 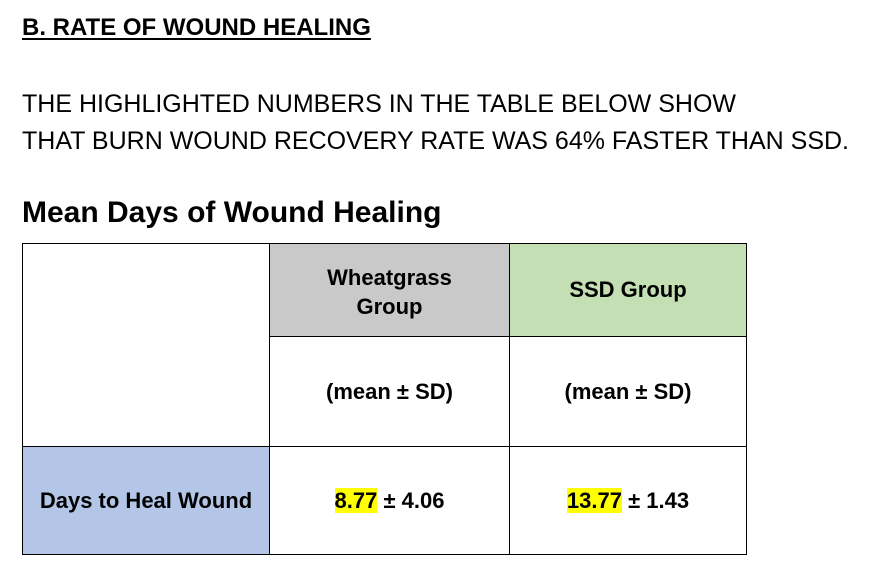 I want to click on subheader-ssd: (mean ± SD), so click(x=628, y=391).